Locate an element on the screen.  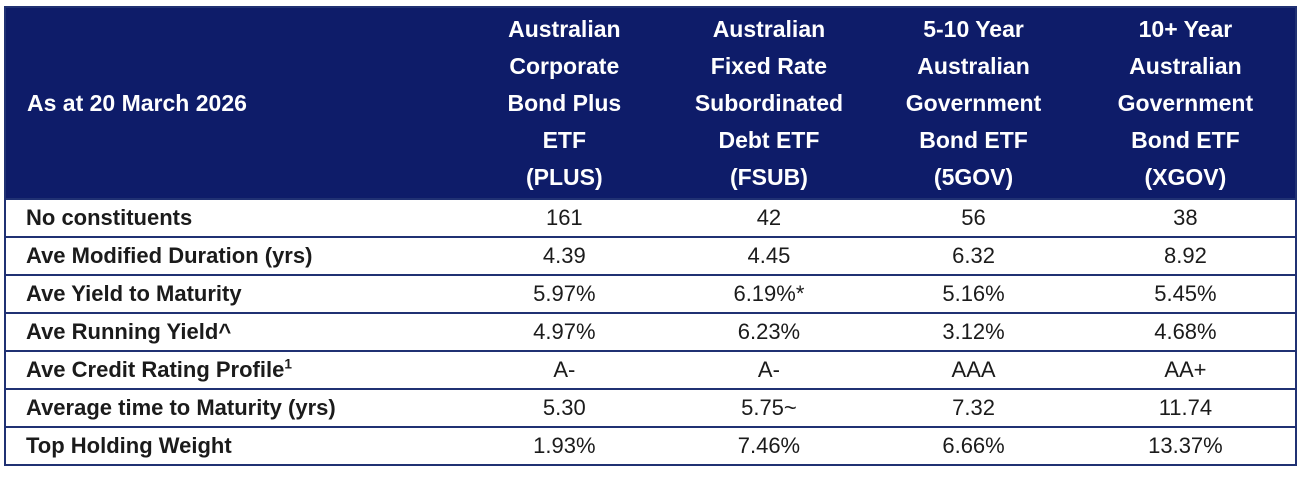
value-cell-fsub: 42 is located at coordinates (769, 218).